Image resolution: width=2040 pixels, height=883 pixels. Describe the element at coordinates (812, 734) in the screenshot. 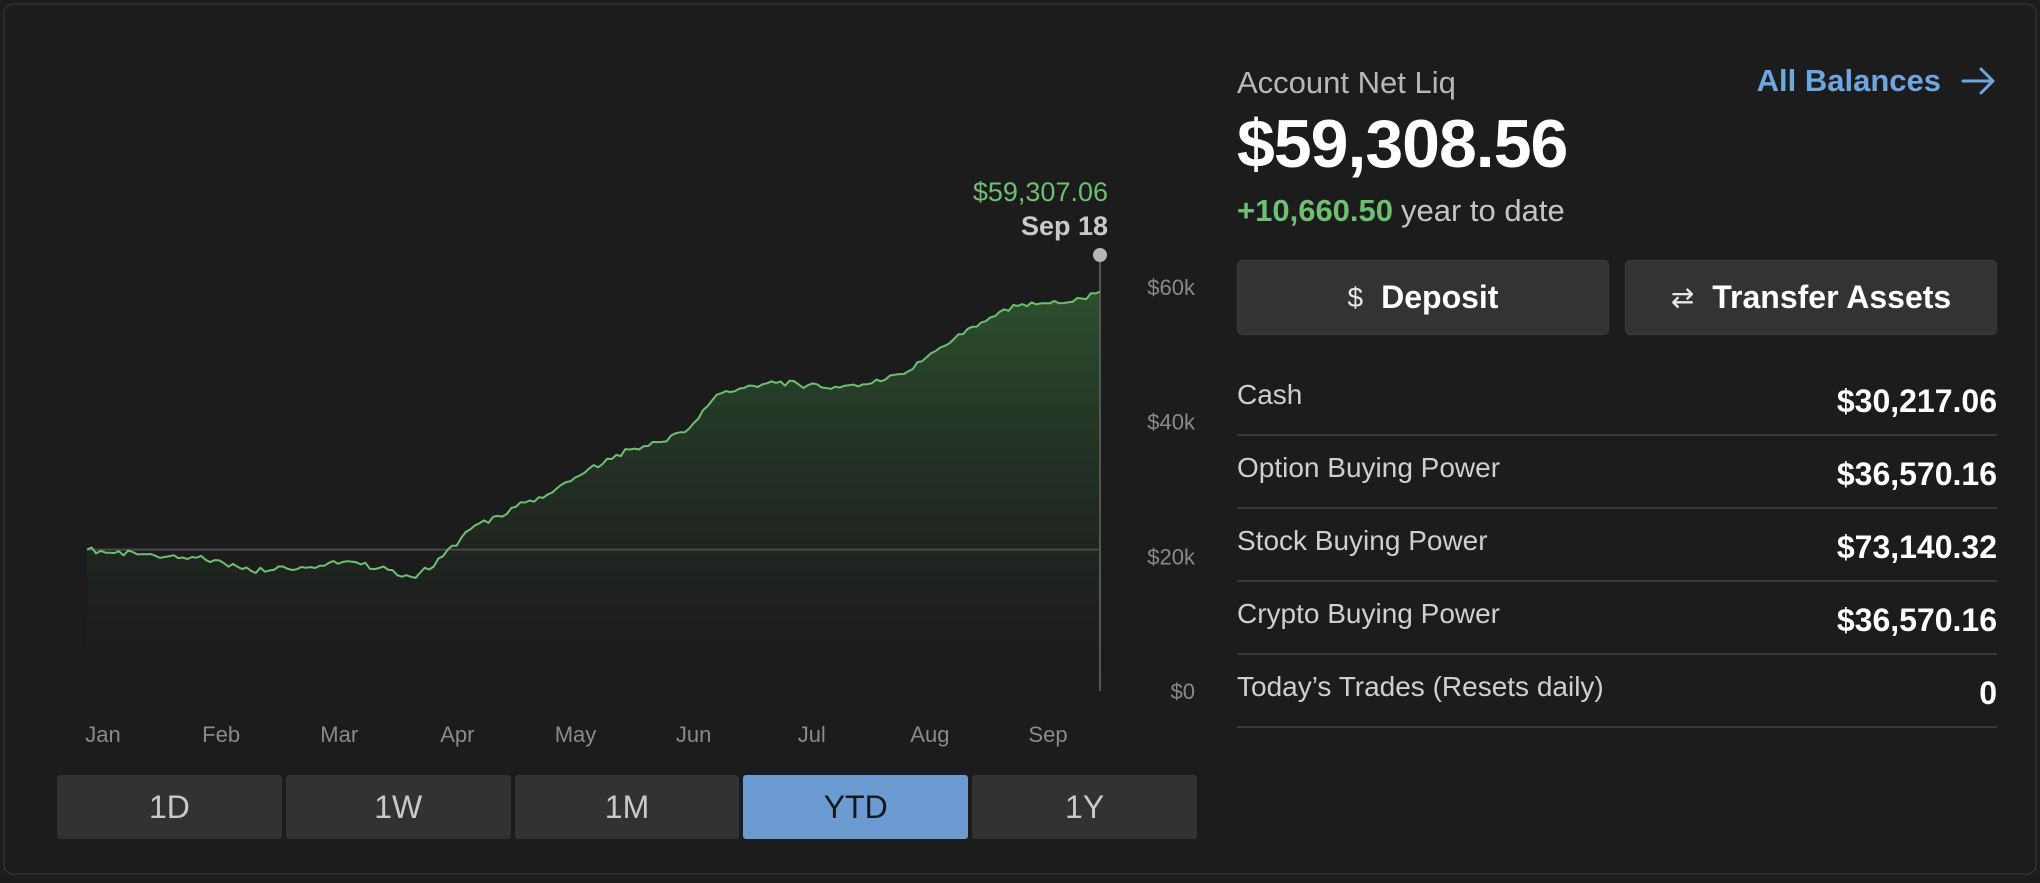

I see `x-month-label: Jul` at that location.